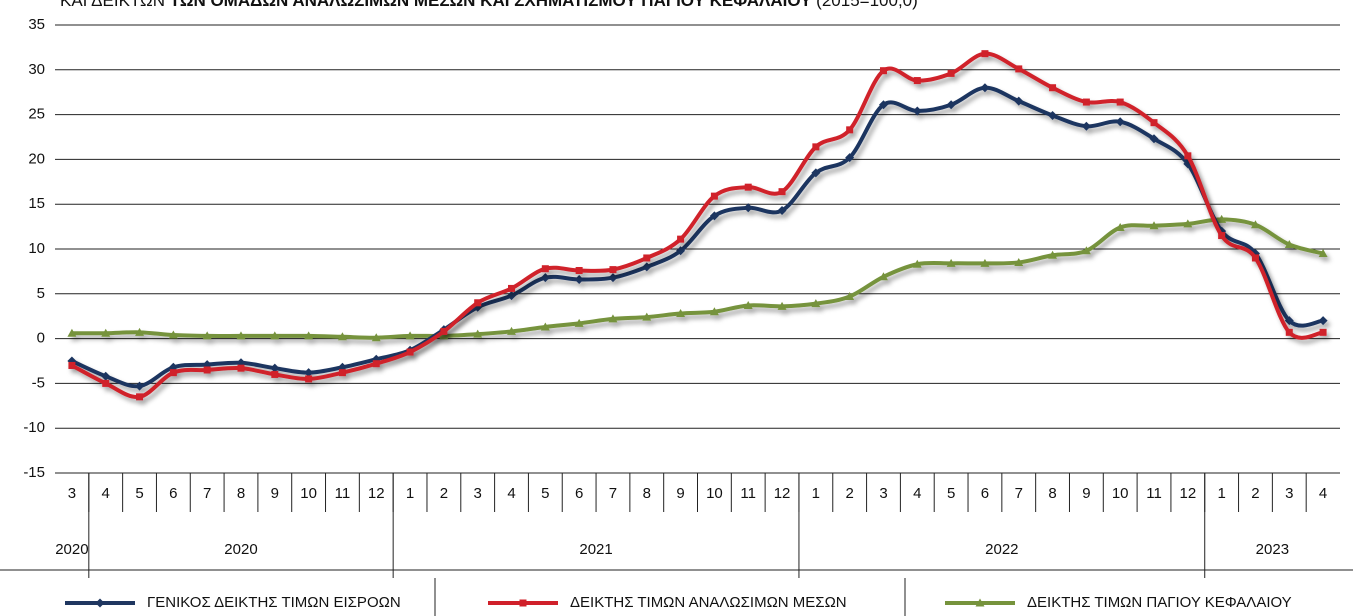 The height and width of the screenshot is (616, 1353). What do you see at coordinates (708, 602) in the screenshot?
I see `legend-label: ΔΕΙΚΤΗΣ ΤΙΜΩΝ ΑΝΑΛΩΣΙΜΩΝ ΜΕΣΩΝ` at bounding box center [708, 602].